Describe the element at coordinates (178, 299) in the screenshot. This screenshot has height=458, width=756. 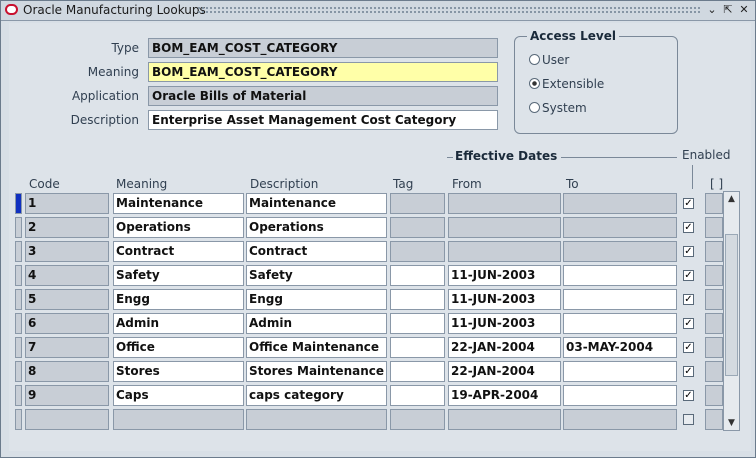
I see `cell-meaning: Engg` at that location.